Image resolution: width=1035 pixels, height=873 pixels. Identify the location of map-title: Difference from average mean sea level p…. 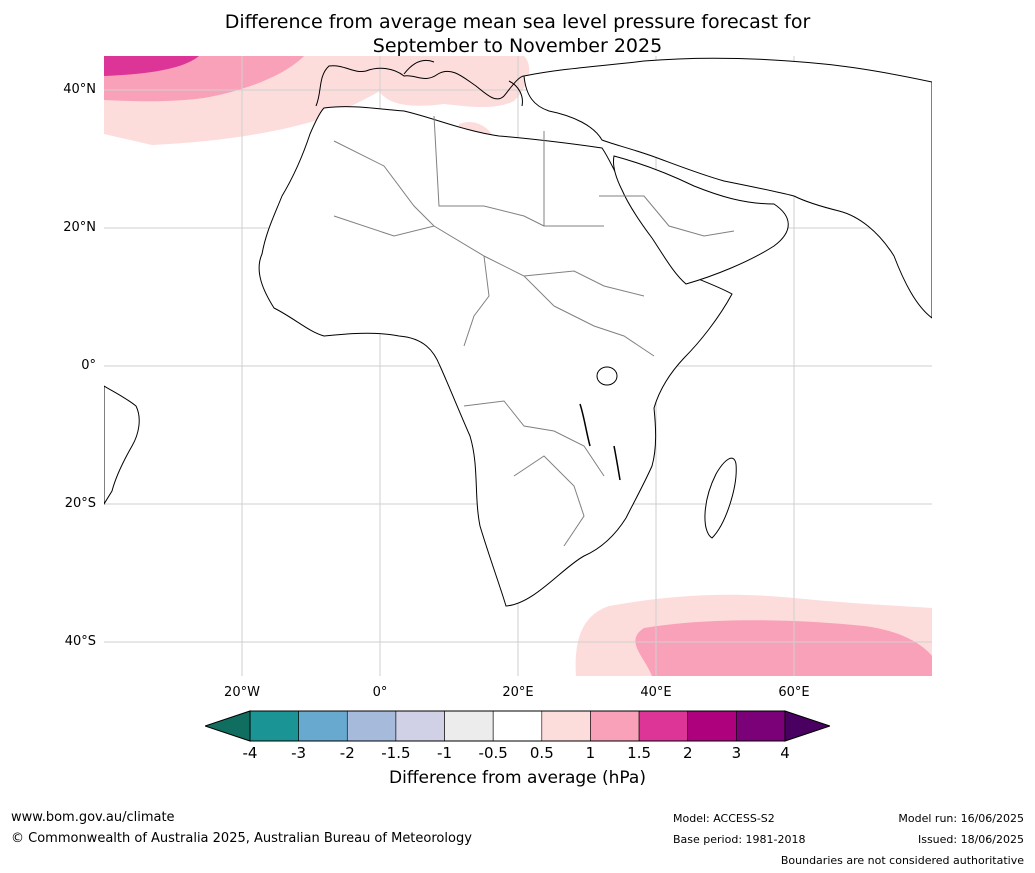
(517, 34).